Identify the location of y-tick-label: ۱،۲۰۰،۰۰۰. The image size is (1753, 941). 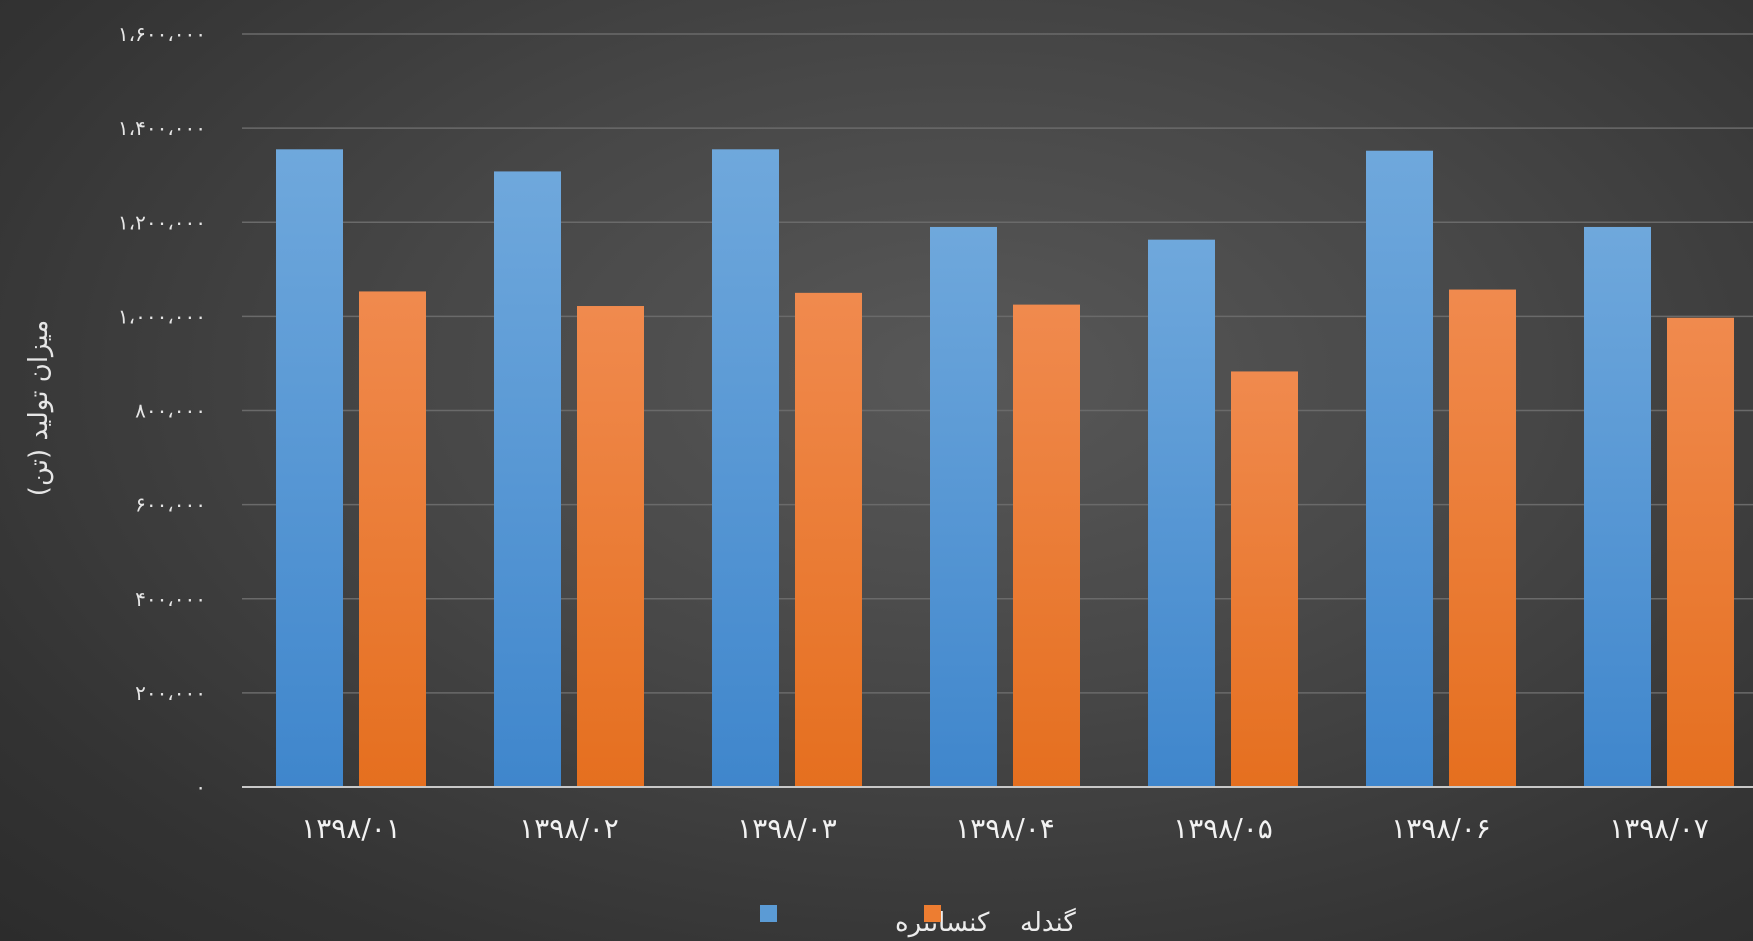
(162, 222).